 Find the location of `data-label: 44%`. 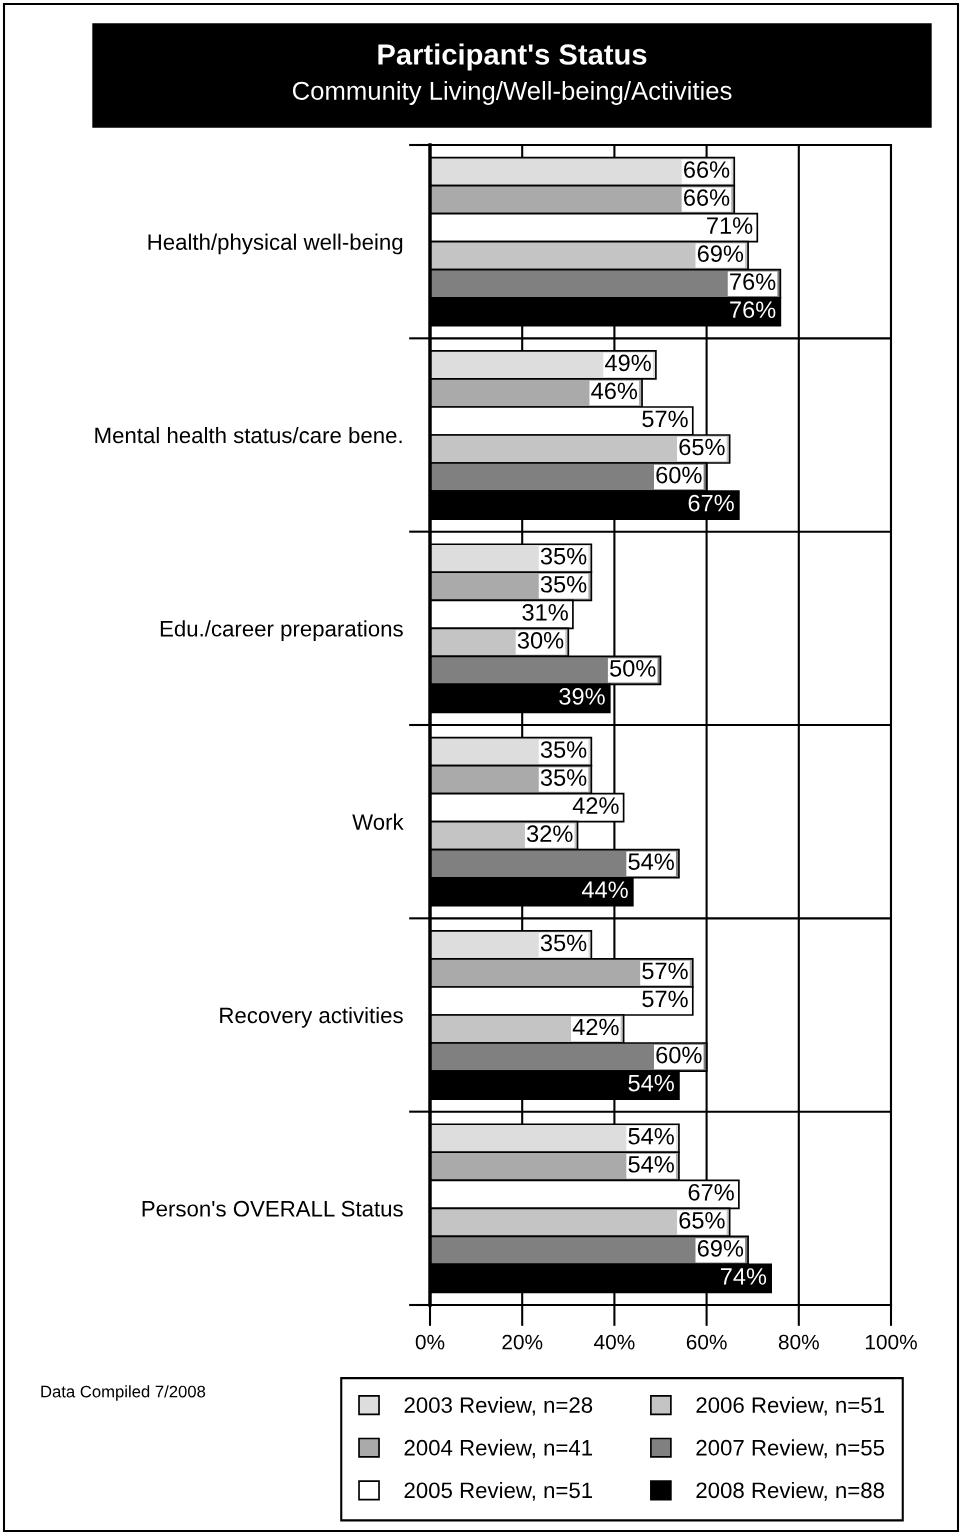

data-label: 44% is located at coordinates (604, 889).